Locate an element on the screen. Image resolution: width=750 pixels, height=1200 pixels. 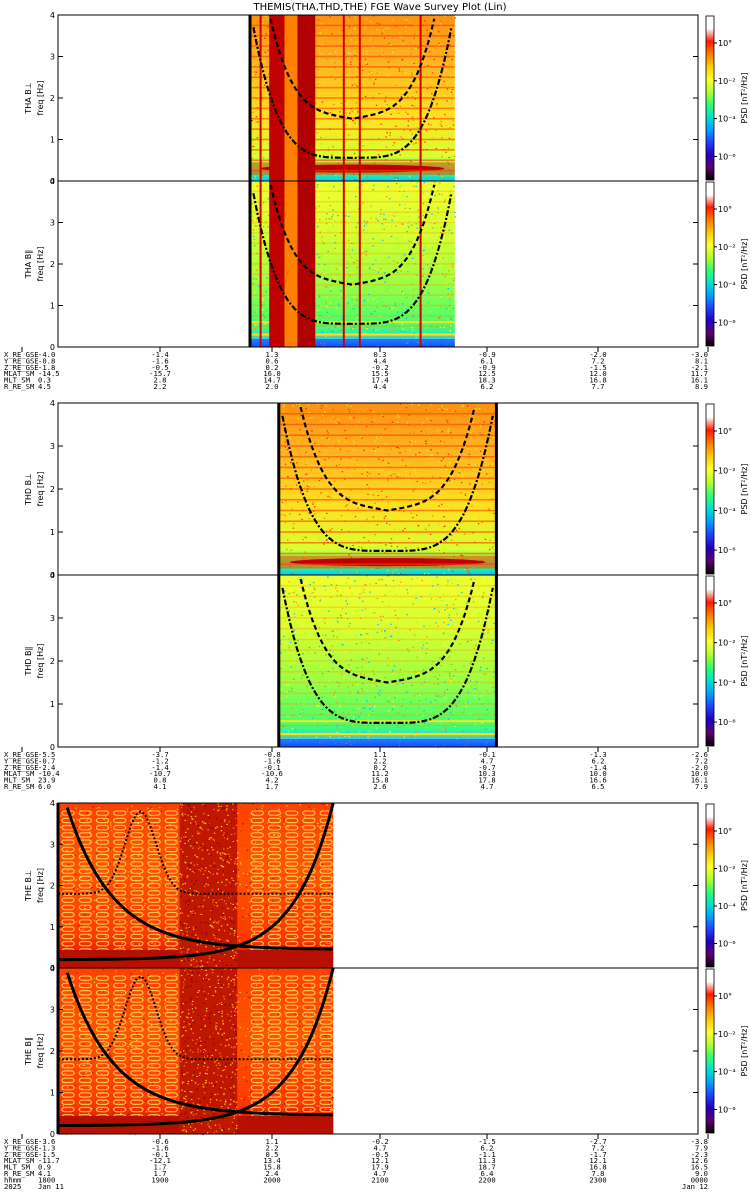
y-tick-label: 2 is located at coordinates (52, 661).